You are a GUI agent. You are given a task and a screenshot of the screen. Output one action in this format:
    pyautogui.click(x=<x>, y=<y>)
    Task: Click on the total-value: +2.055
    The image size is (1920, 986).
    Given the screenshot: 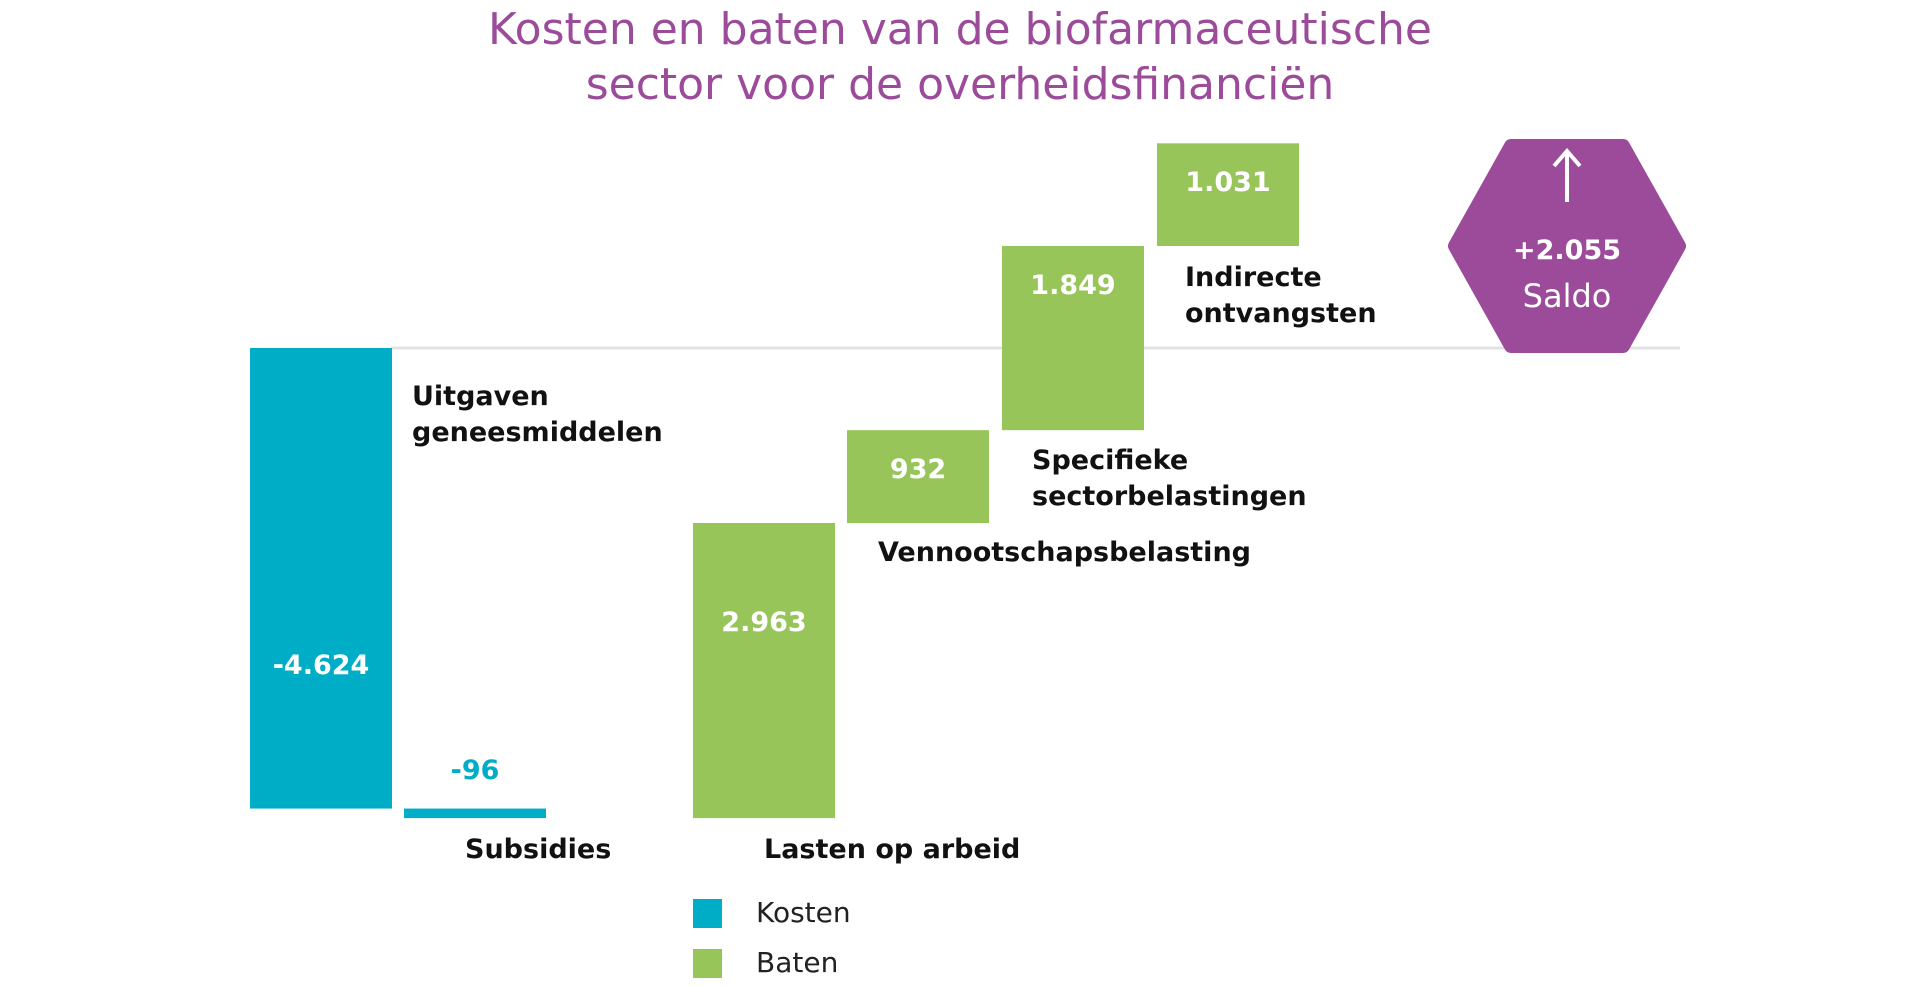 What is the action you would take?
    pyautogui.click(x=1567, y=251)
    